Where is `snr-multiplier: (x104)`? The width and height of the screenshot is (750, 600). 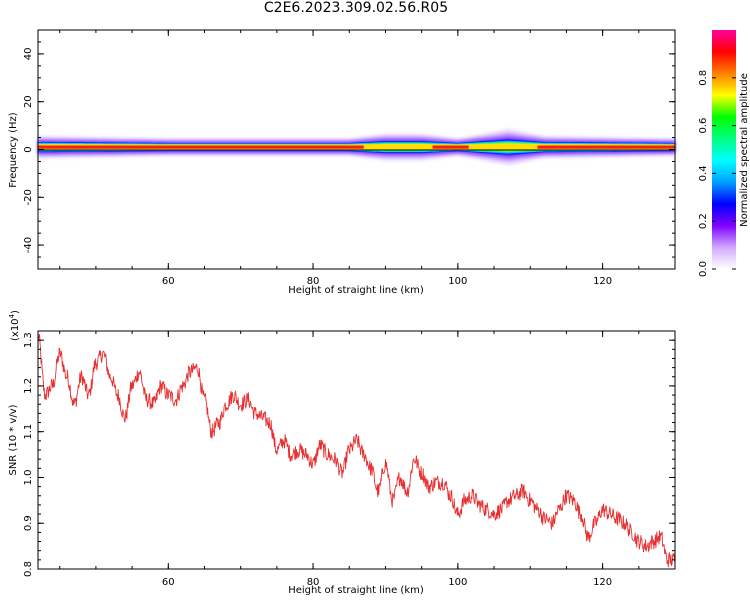 snr-multiplier: (x104) is located at coordinates (14, 325).